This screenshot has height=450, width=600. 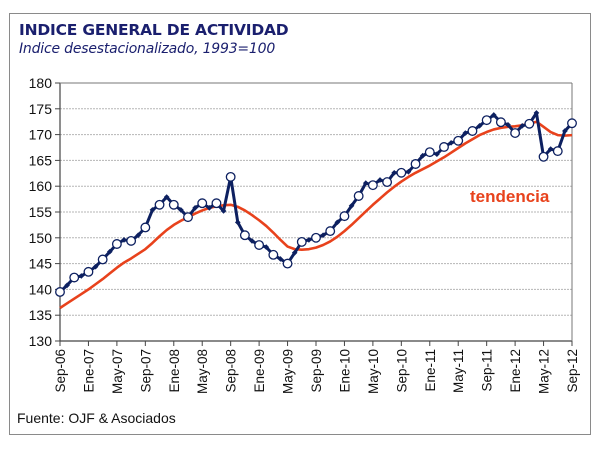 I want to click on y-tick-label: 165, so click(x=41, y=160).